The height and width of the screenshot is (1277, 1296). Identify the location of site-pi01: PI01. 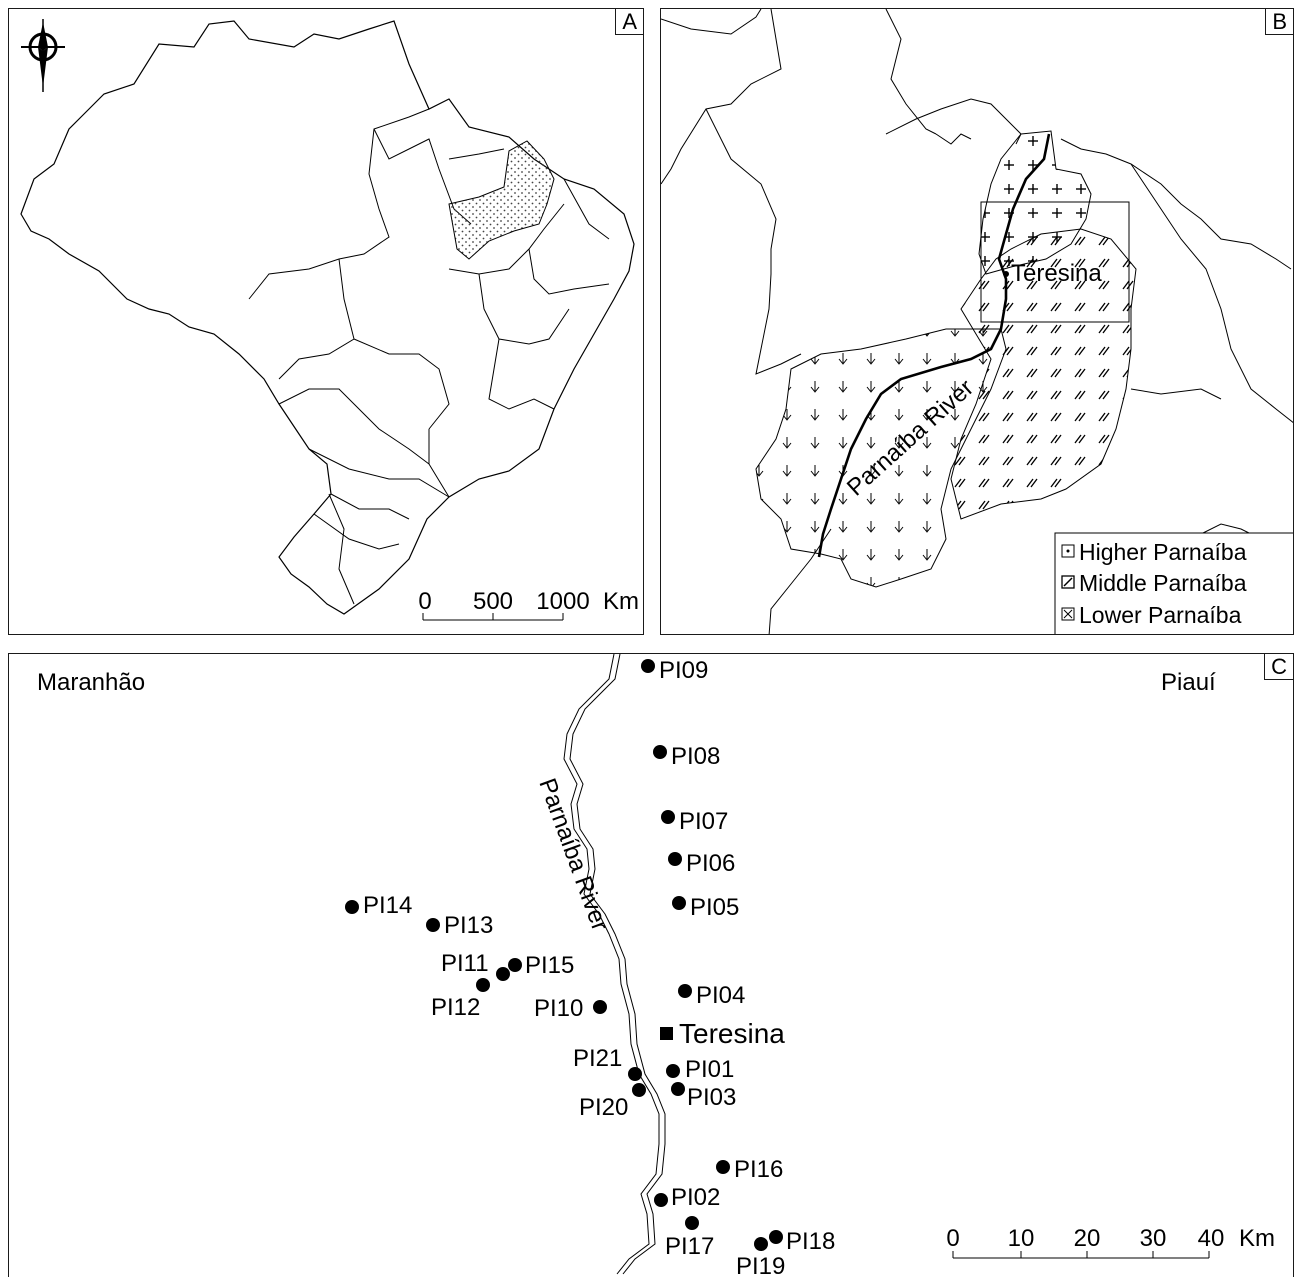
(700, 1069).